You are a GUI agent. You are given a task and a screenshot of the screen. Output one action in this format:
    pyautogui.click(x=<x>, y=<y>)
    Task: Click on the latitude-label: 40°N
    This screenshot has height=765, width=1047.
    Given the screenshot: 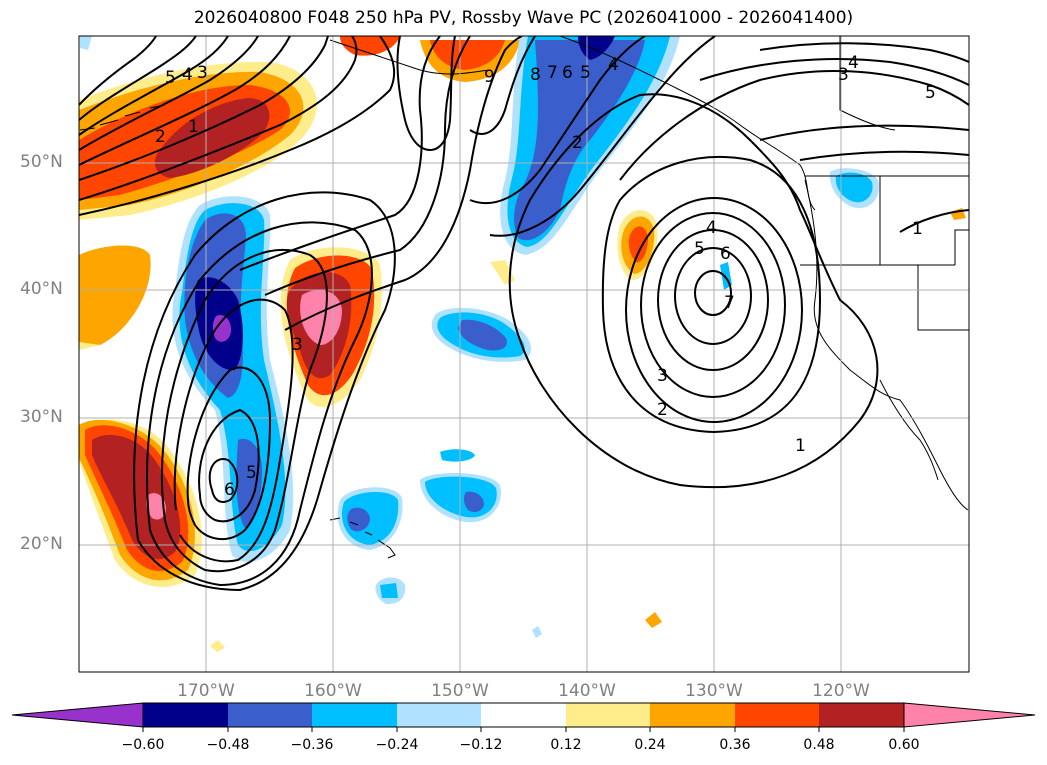 What is the action you would take?
    pyautogui.click(x=41, y=289)
    